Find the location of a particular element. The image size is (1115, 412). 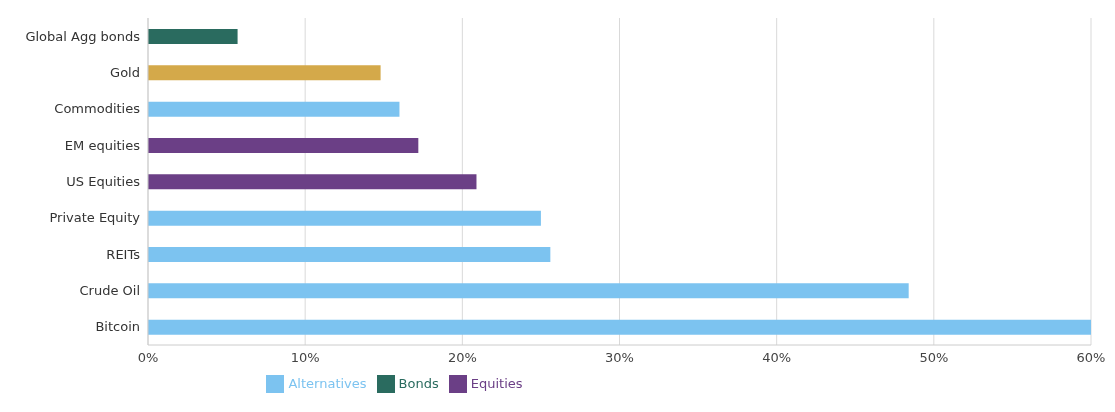

x-tick-label: 50% is located at coordinates (934, 358).